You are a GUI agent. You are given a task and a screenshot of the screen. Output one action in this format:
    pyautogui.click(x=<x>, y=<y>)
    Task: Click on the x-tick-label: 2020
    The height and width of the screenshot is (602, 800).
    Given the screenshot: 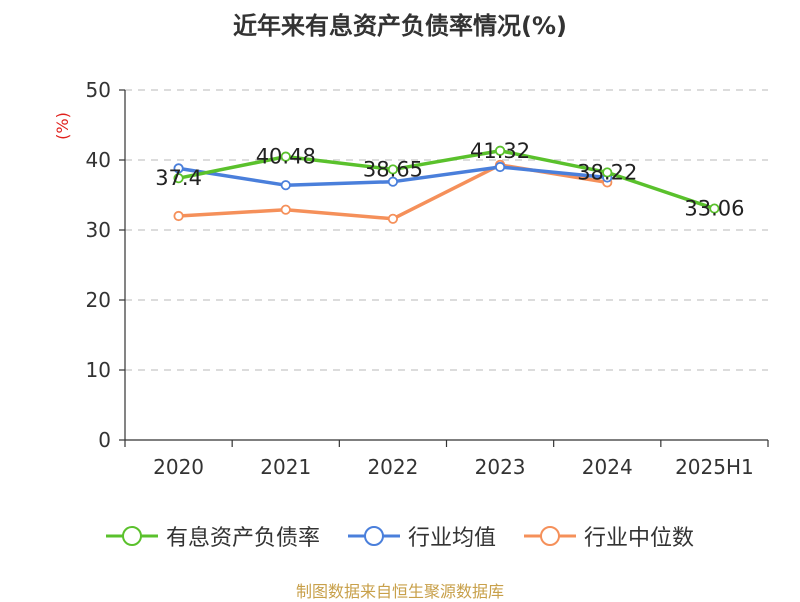 What is the action you would take?
    pyautogui.click(x=178, y=467)
    